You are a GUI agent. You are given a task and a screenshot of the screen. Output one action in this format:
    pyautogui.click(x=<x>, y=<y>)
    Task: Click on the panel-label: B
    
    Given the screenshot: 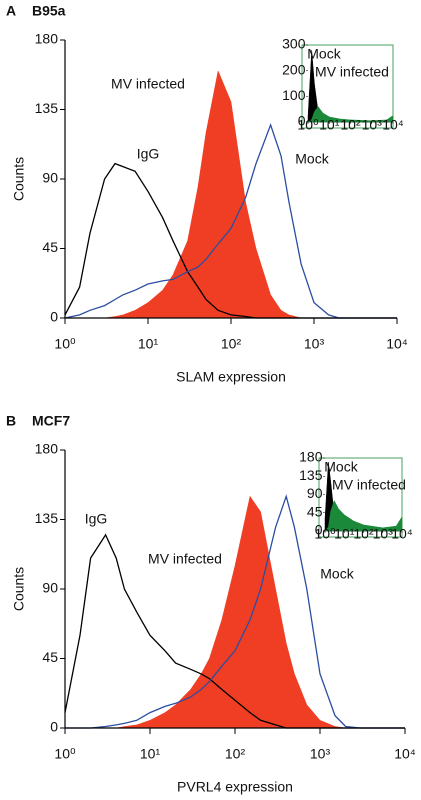 What is the action you would take?
    pyautogui.click(x=11, y=421)
    